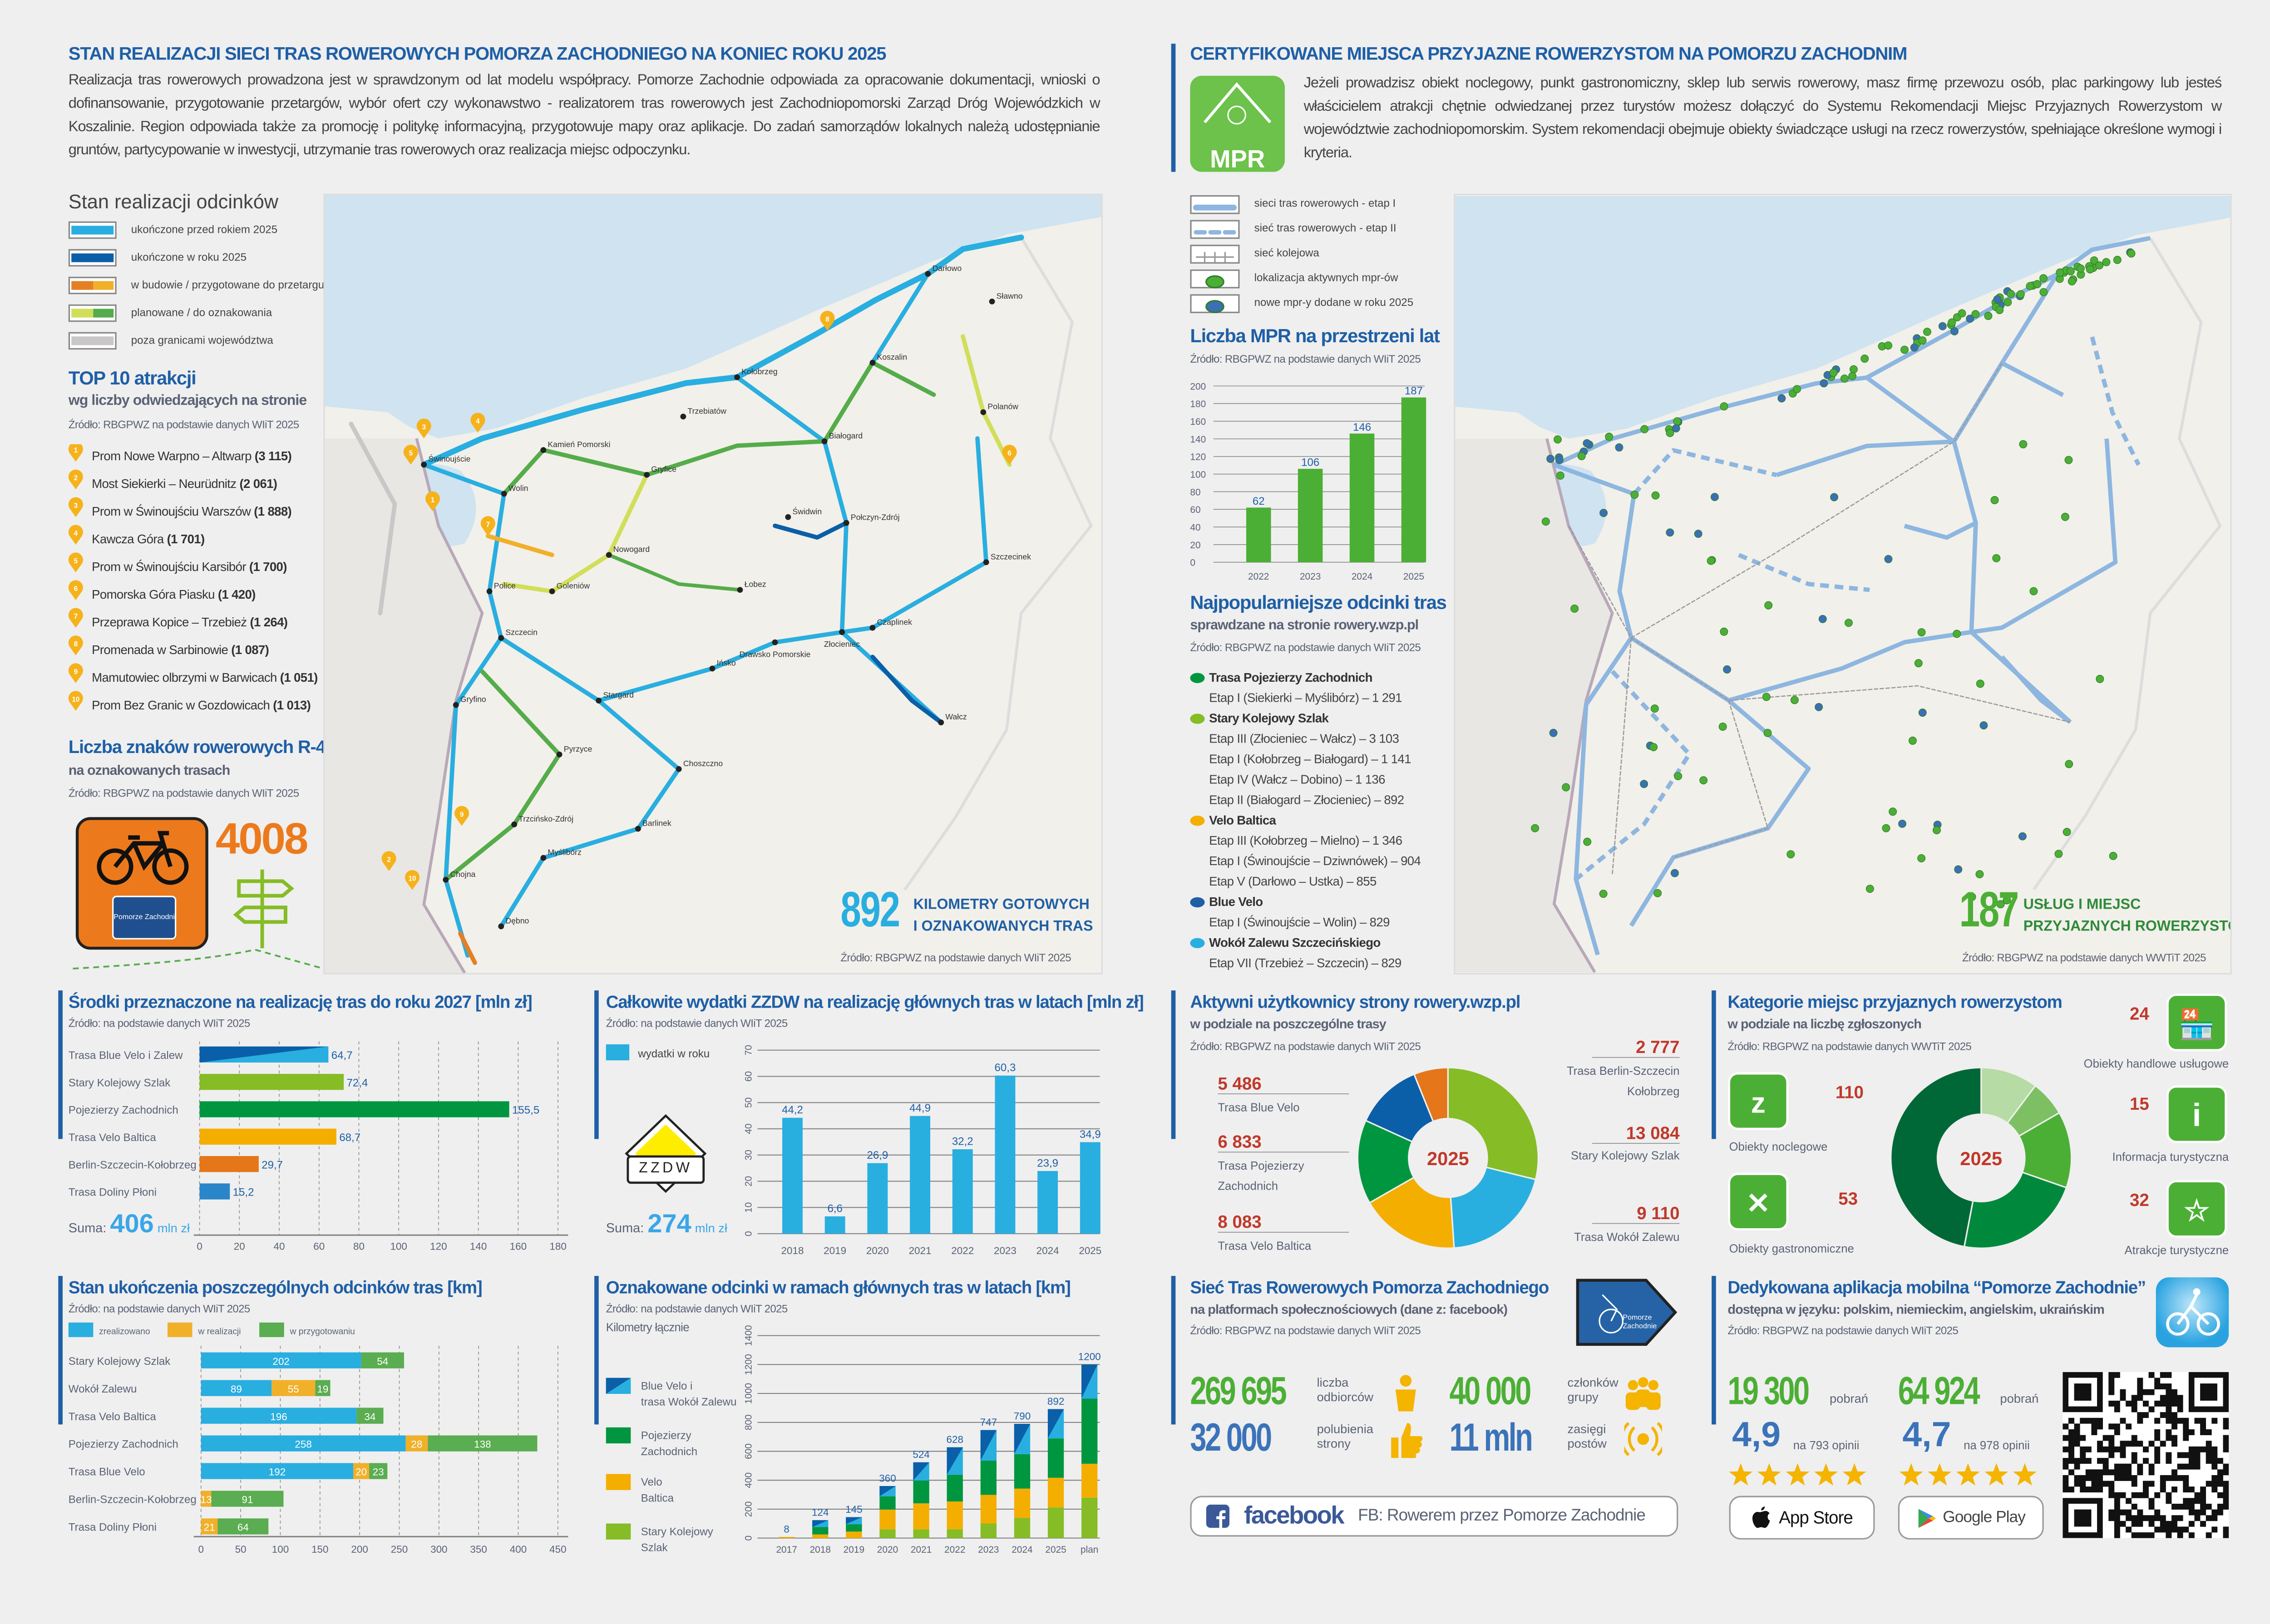  Describe the element at coordinates (1971, 1518) in the screenshot. I see `google-play-button: Google Play` at that location.